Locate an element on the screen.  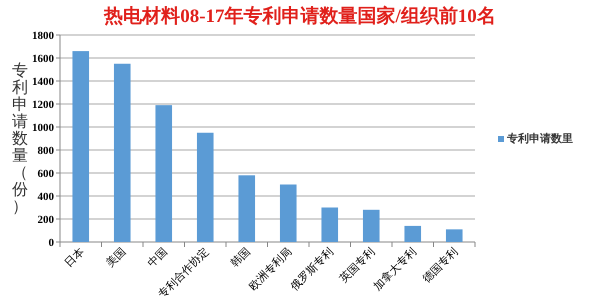
y-tick-label: 1200 is located at coordinates (43, 105).